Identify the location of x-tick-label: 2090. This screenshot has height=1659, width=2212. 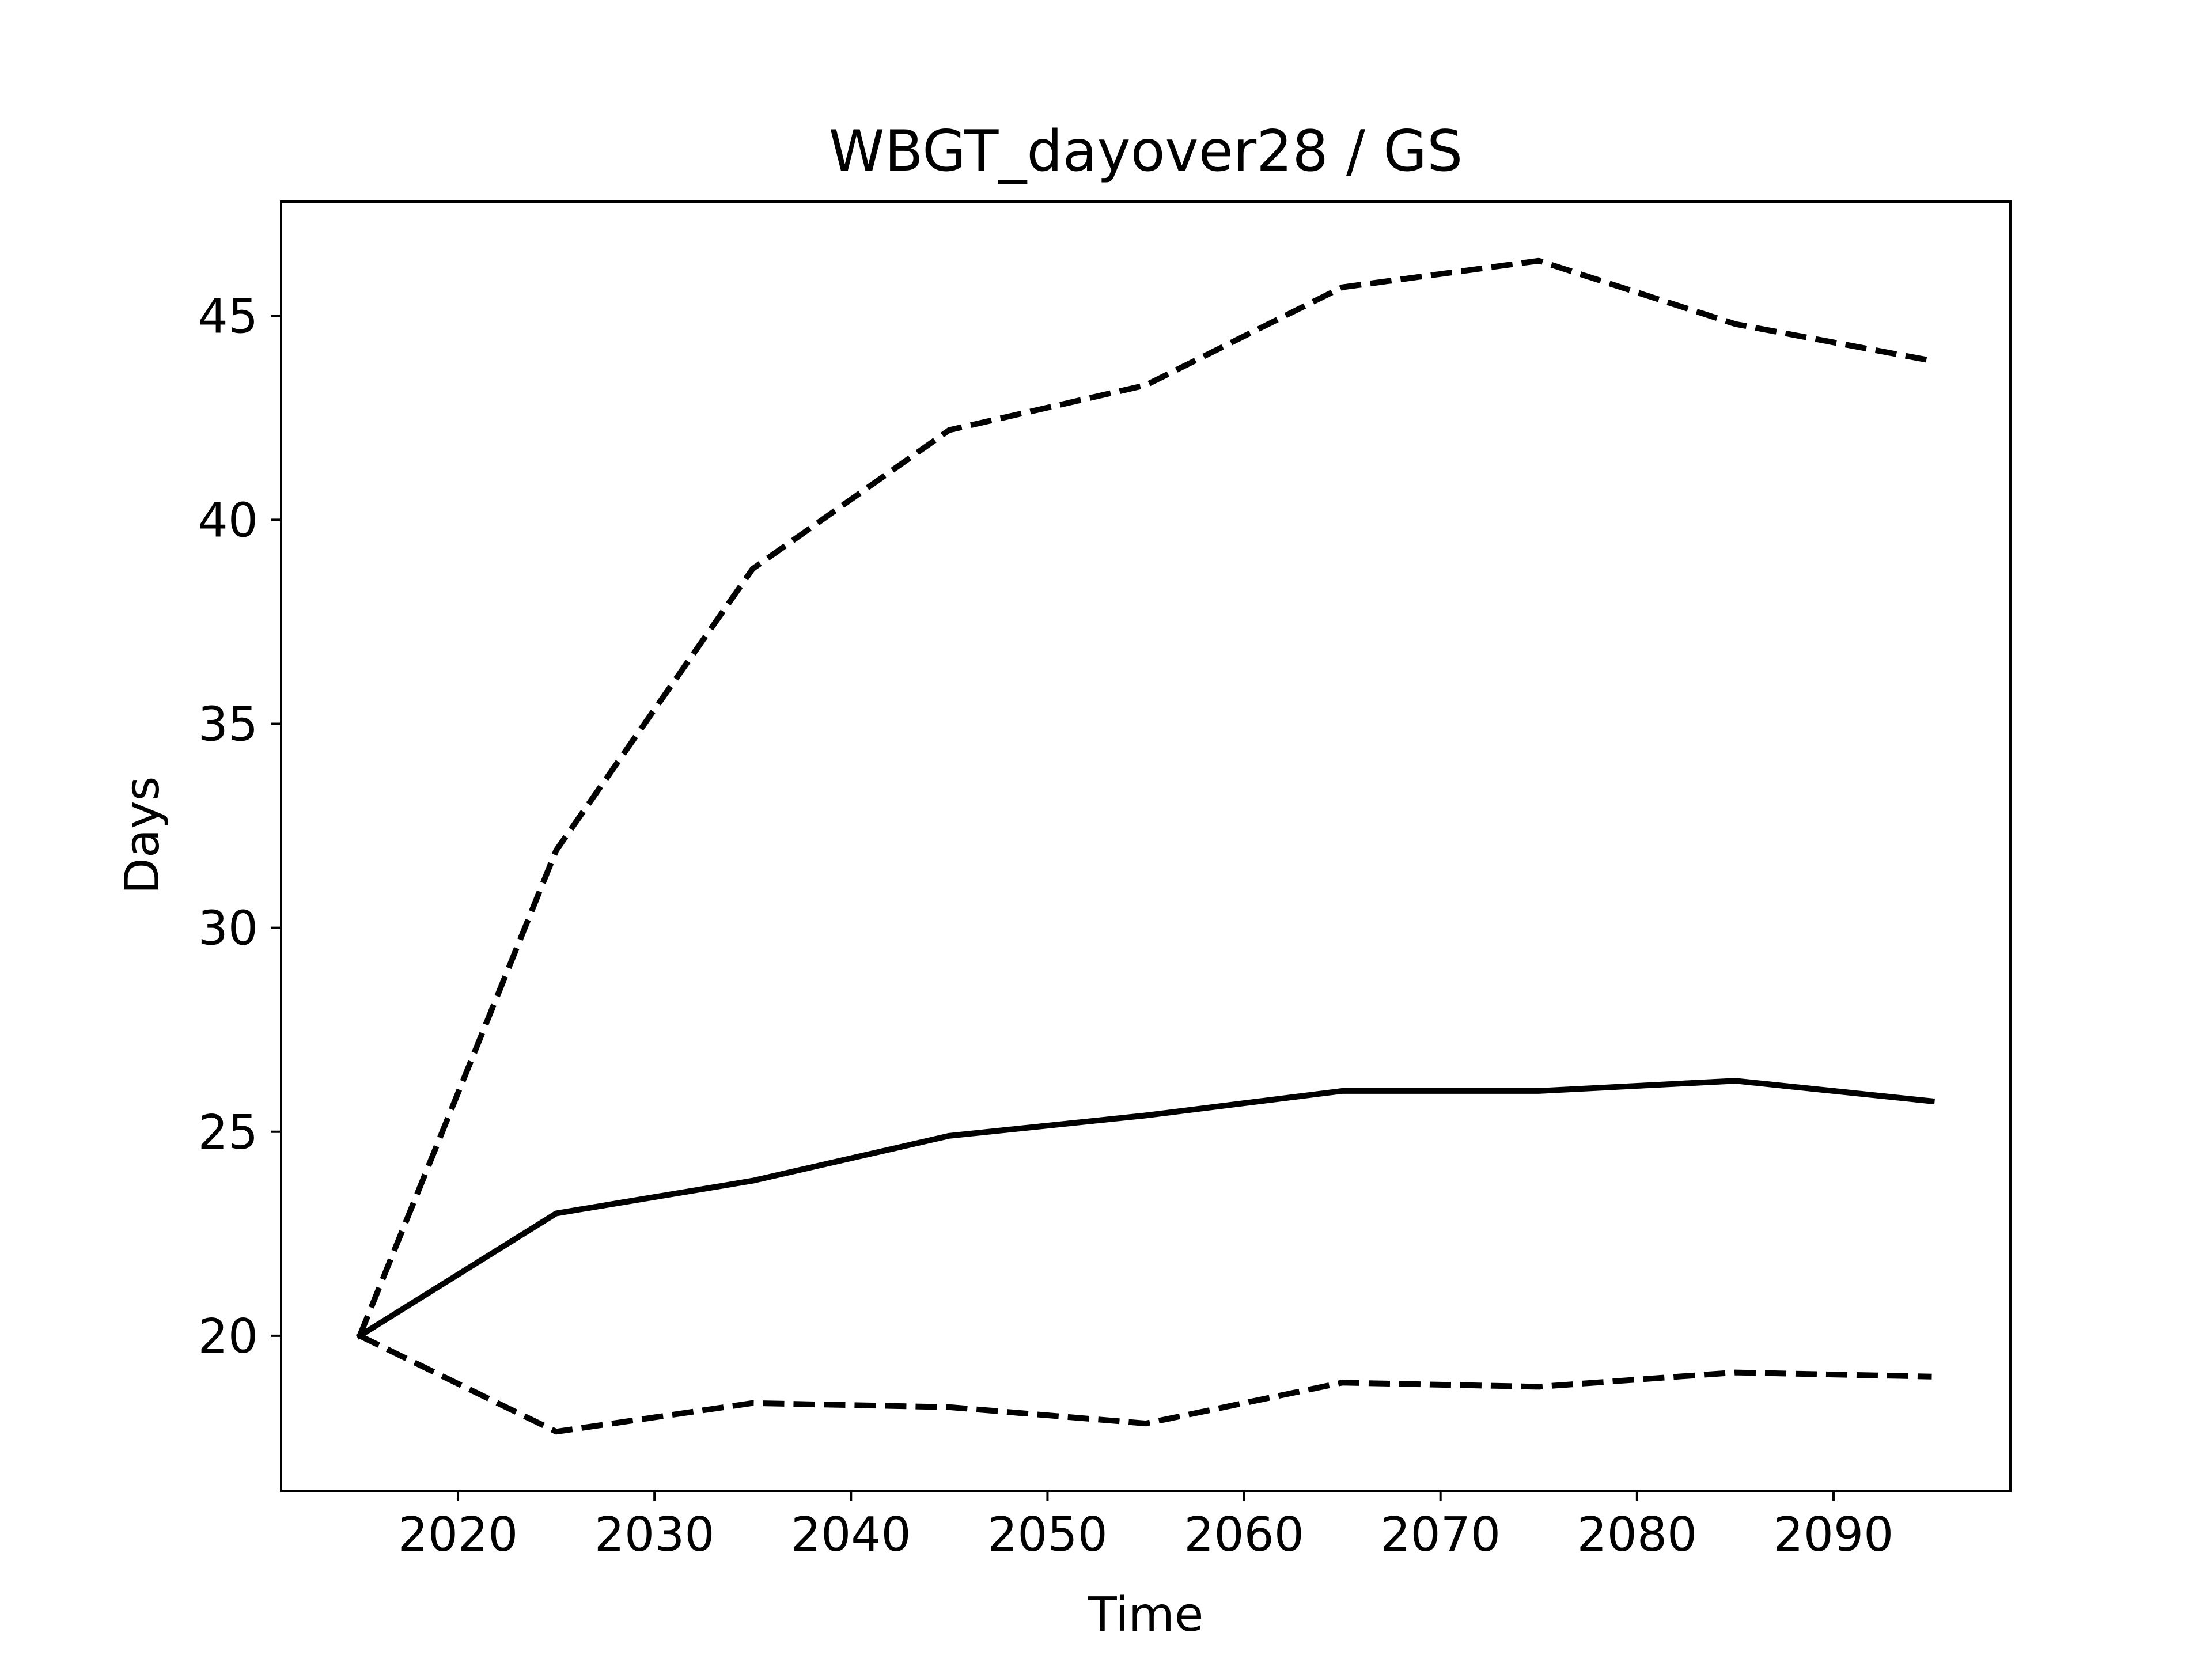
(1834, 1535).